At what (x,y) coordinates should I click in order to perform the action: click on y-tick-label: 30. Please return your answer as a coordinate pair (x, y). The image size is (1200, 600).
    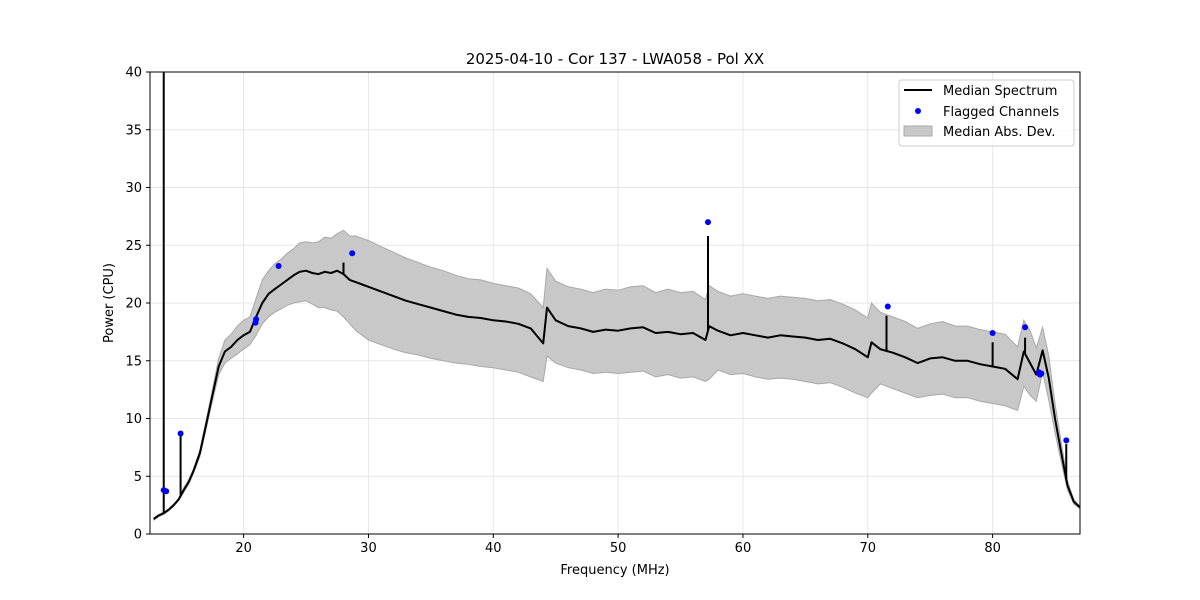
    Looking at the image, I should click on (133, 188).